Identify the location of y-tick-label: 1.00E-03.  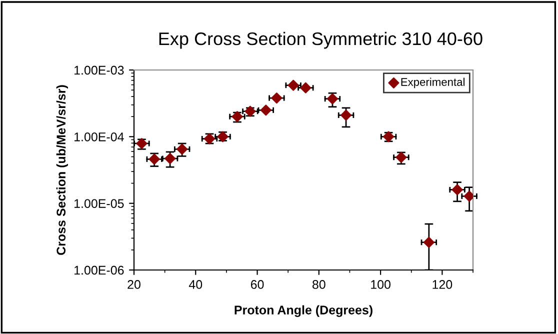
(99, 70).